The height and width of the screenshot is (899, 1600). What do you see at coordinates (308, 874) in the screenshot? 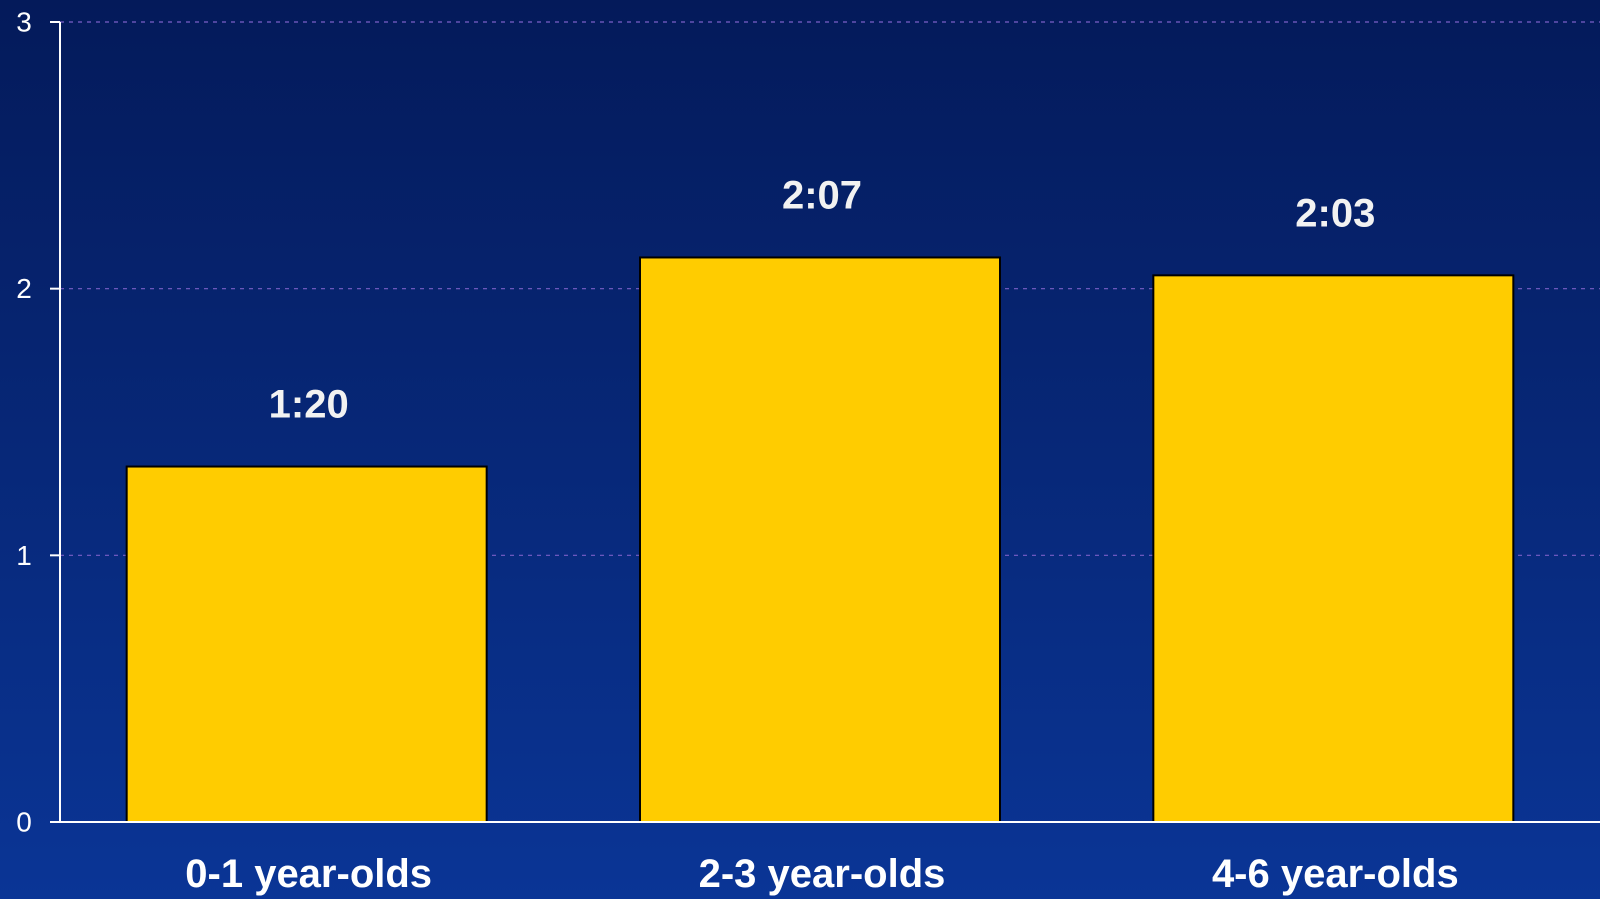
I see `x-category-label-0: 0-1 year-olds` at bounding box center [308, 874].